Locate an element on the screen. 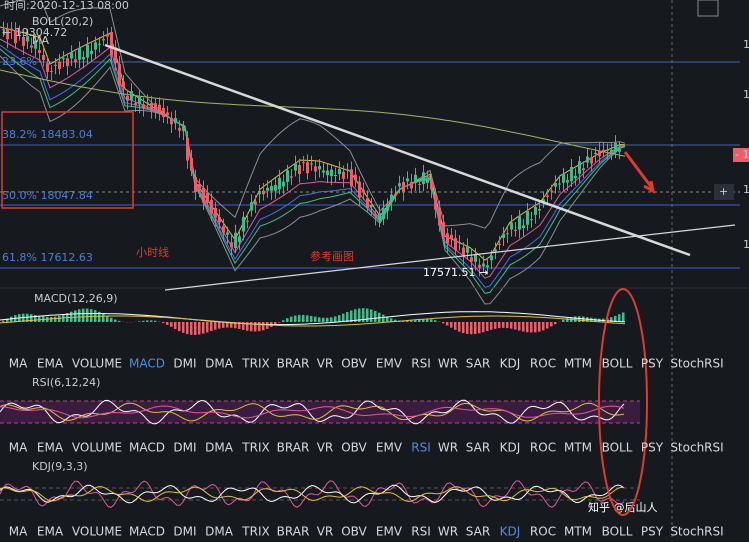 Image resolution: width=749 pixels, height=542 pixels. high-marker: ← 19304.72 is located at coordinates (34, 32).